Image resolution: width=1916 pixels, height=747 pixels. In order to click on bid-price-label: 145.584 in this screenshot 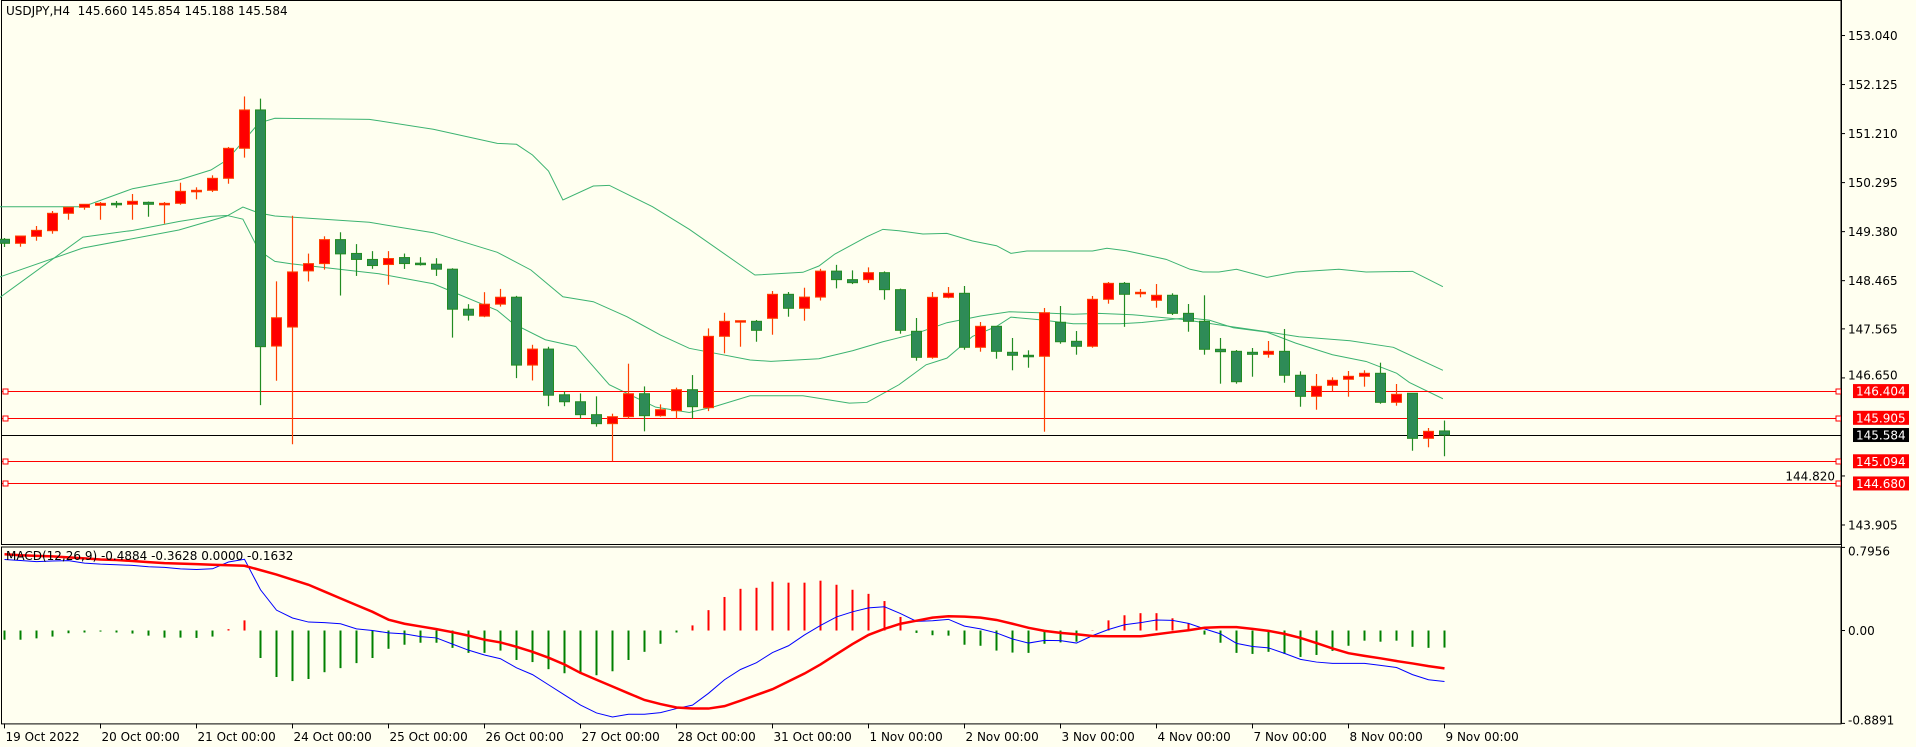, I will do `click(1881, 436)`.